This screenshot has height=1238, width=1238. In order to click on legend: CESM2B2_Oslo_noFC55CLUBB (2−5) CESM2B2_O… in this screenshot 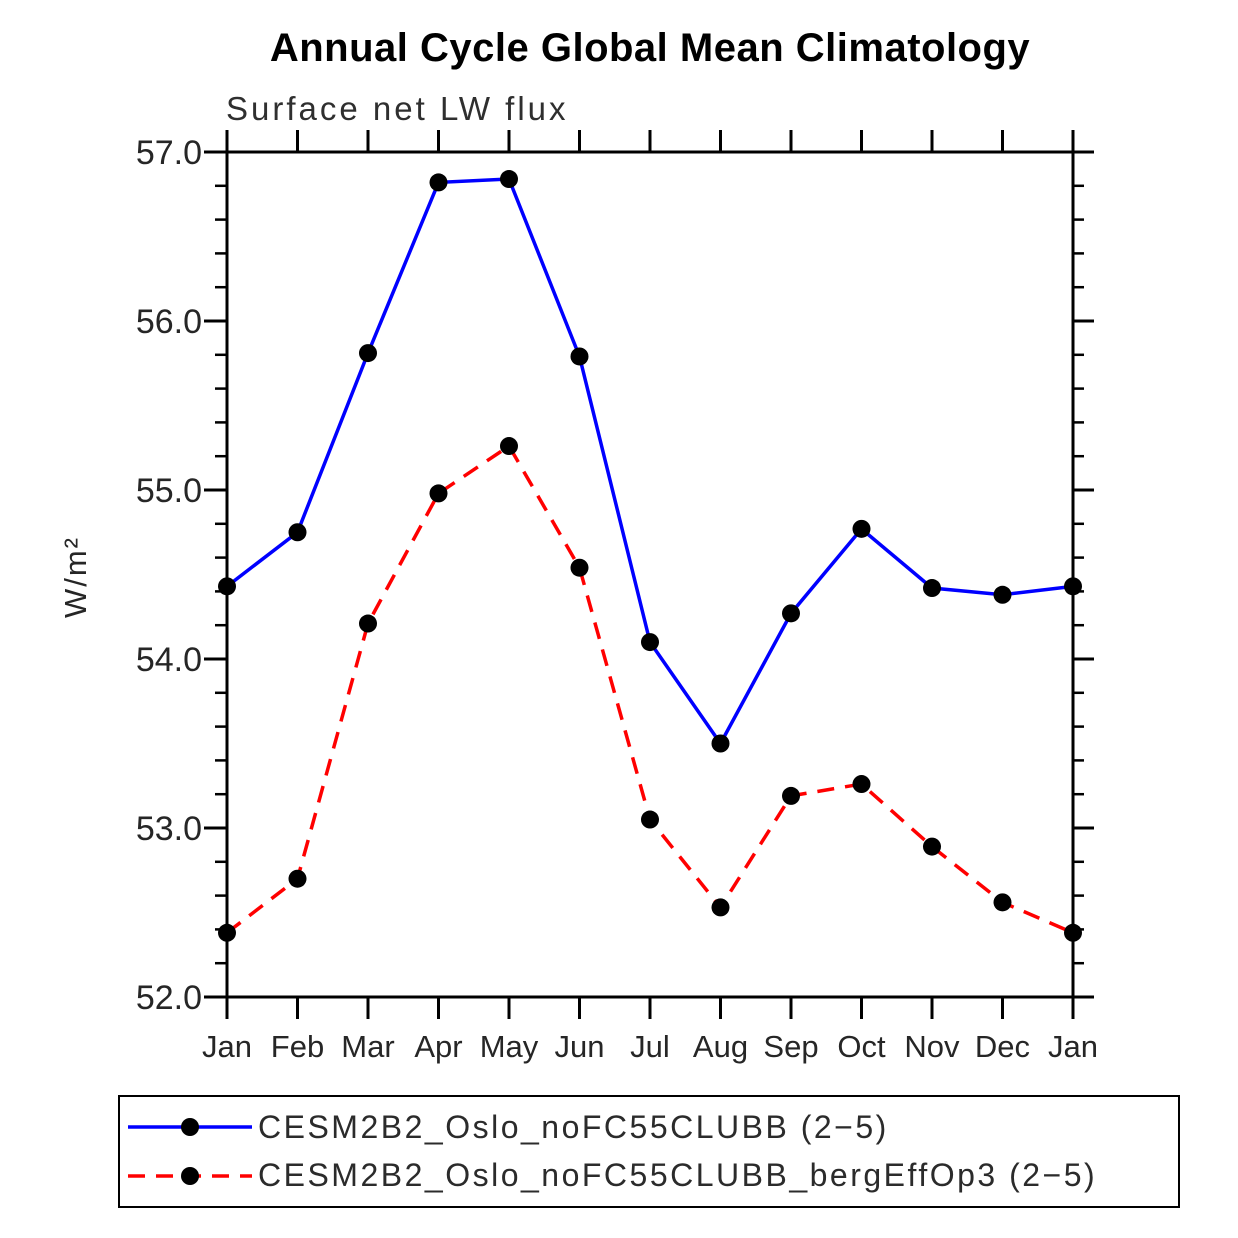, I will do `click(649, 1151)`.